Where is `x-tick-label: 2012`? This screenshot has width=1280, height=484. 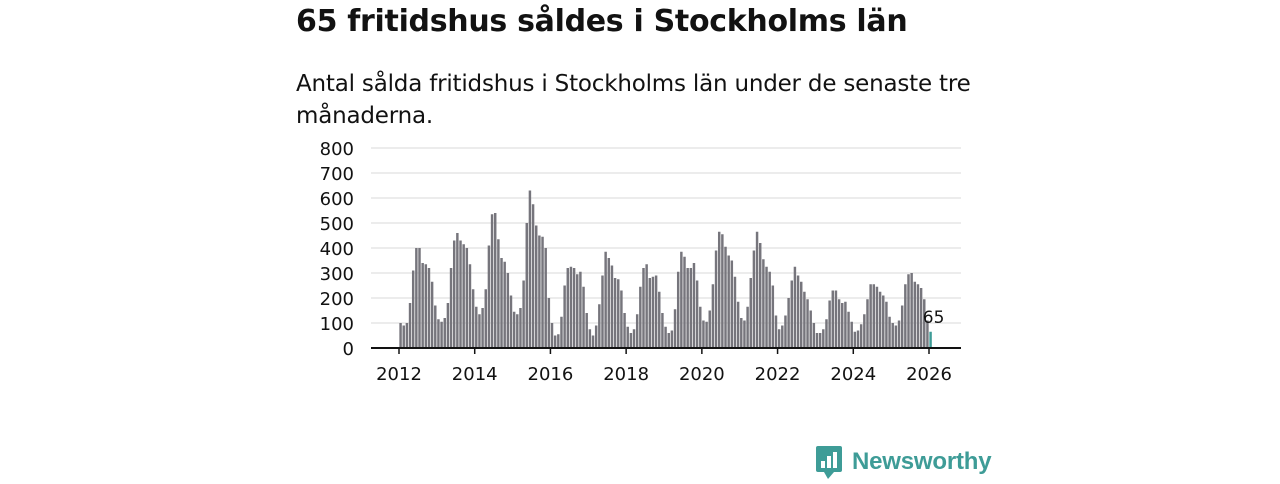 x-tick-label: 2012 is located at coordinates (399, 374).